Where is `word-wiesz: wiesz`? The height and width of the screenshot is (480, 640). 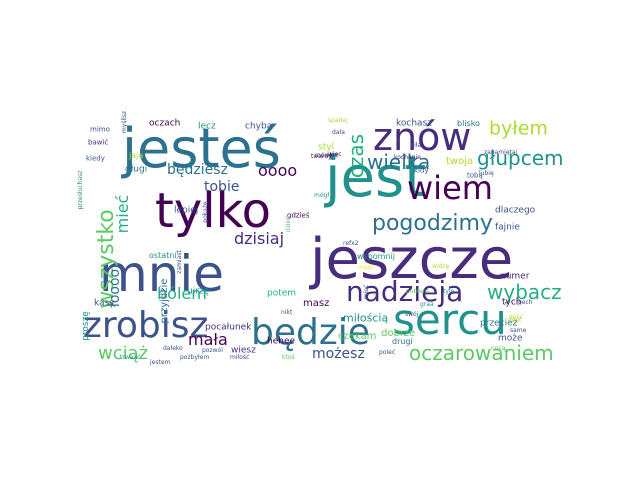 word-wiesz: wiesz is located at coordinates (243, 350).